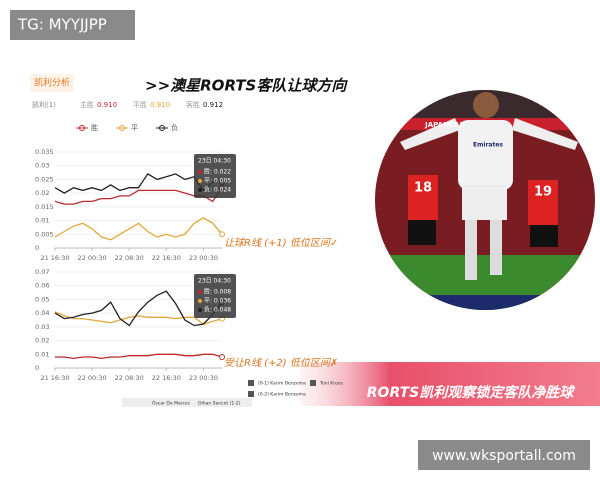 Image resolution: width=600 pixels, height=480 pixels. Describe the element at coordinates (174, 127) in the screenshot. I see `legend-label: 负` at that location.